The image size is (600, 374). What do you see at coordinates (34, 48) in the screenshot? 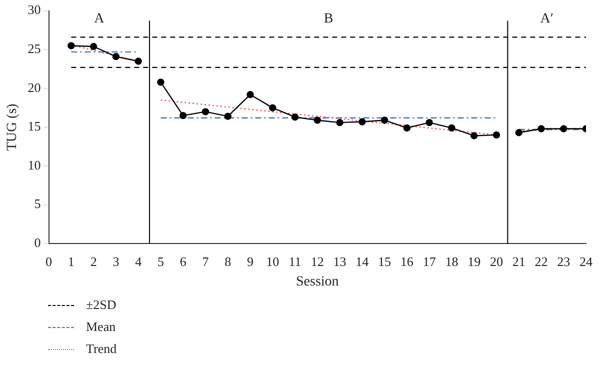
I see `y-tick-label: 25` at bounding box center [34, 48].